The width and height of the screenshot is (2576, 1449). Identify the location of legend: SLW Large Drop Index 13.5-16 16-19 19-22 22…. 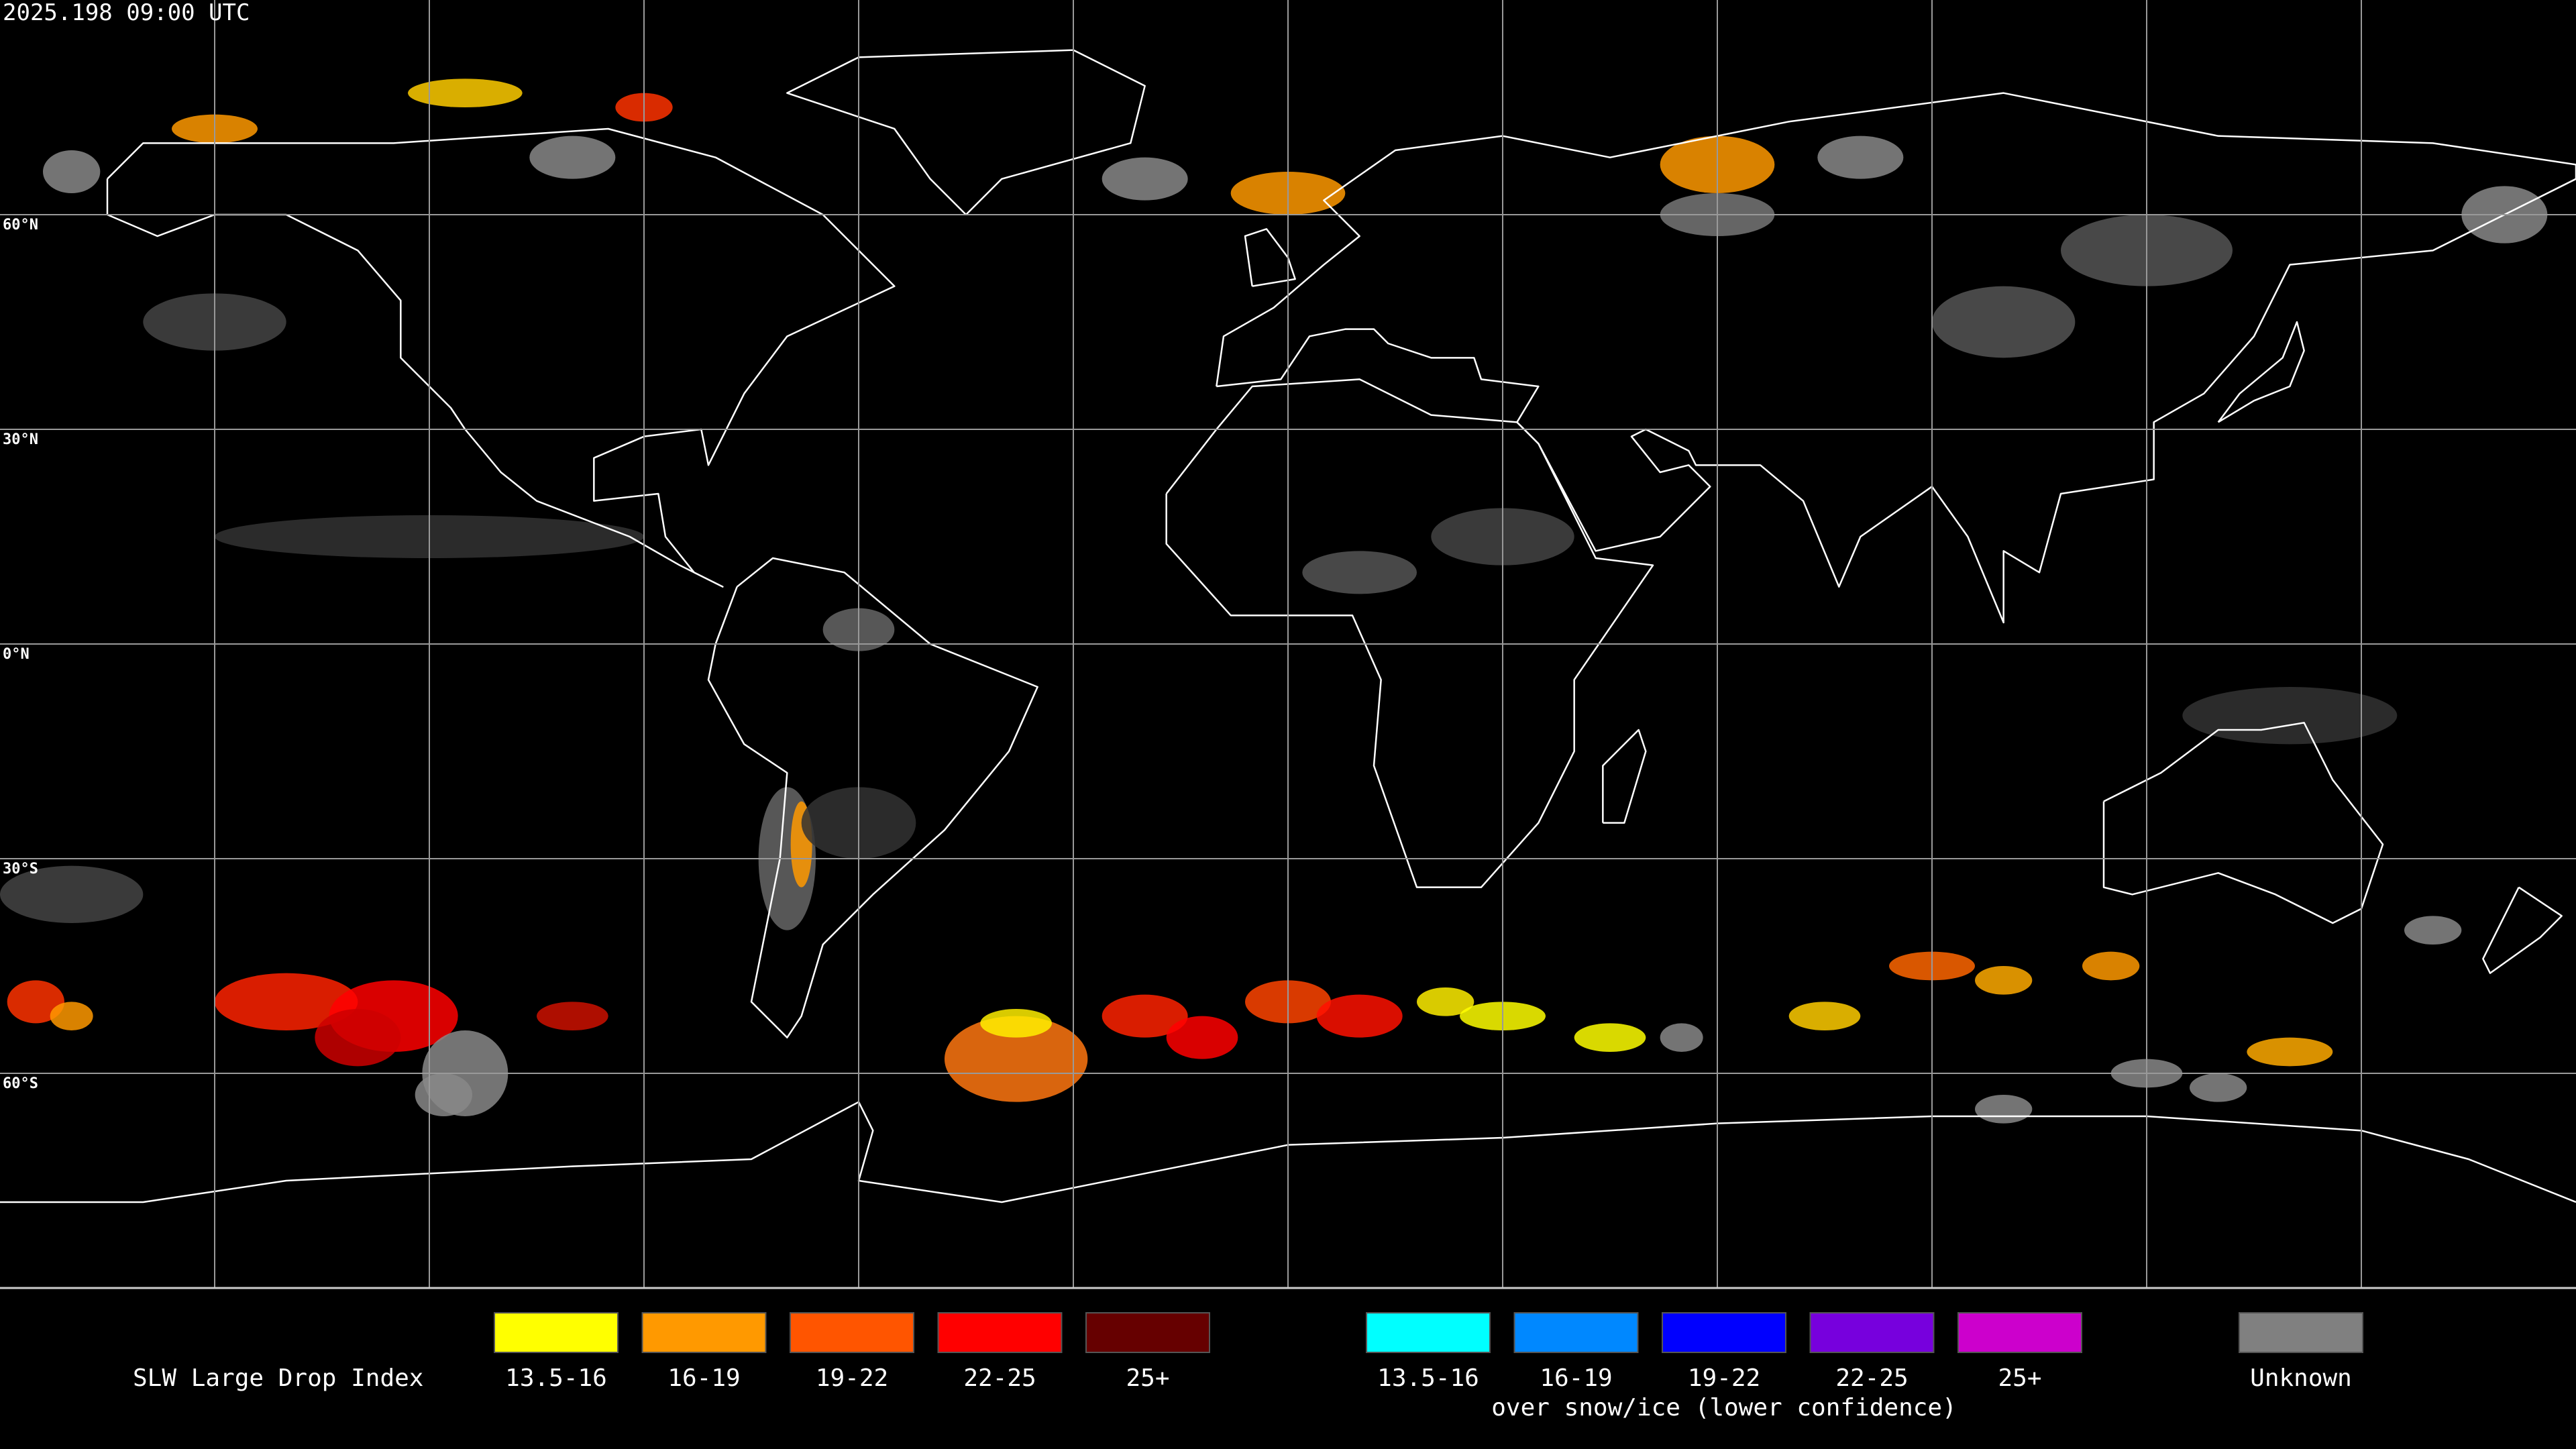
(1248, 1366).